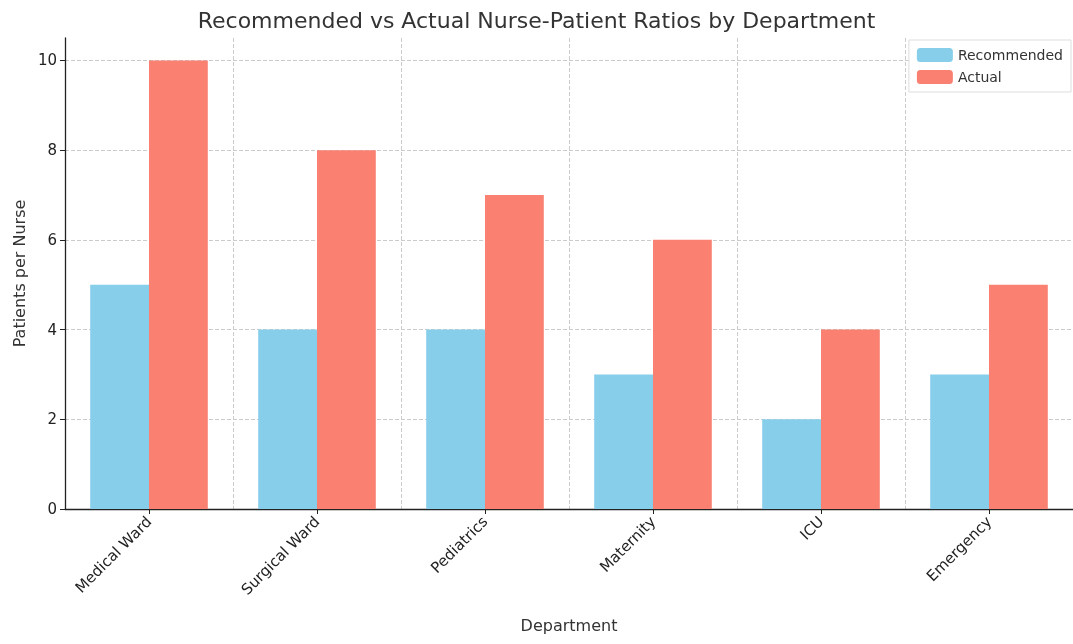  I want to click on chart-title: Recommended vs Actual Nurse-Patient Ratios by Department, so click(536, 20).